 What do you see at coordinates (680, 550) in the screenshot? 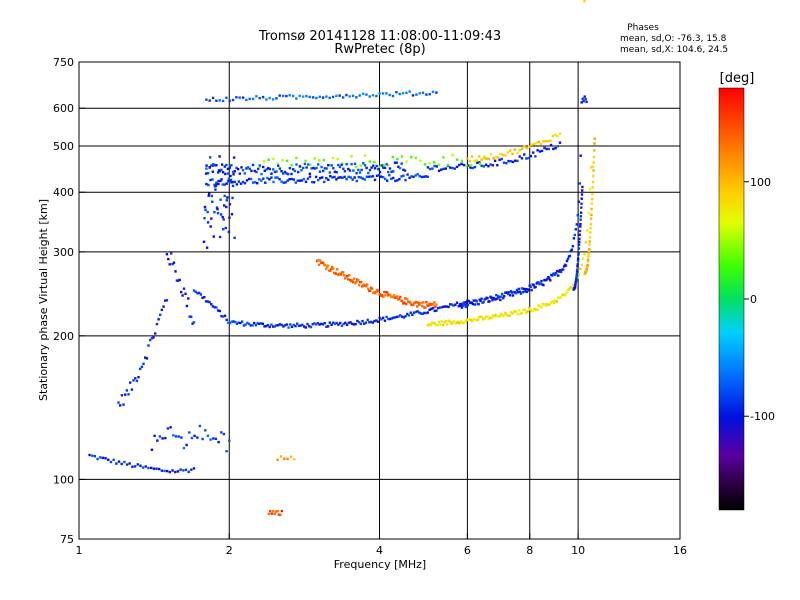
I see `x-tick-label: 16` at bounding box center [680, 550].